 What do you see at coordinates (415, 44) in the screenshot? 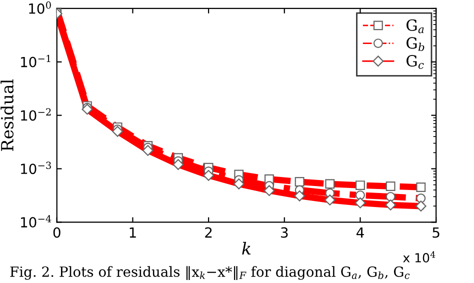
I see `legend-label: G$_{b}$` at bounding box center [415, 44].